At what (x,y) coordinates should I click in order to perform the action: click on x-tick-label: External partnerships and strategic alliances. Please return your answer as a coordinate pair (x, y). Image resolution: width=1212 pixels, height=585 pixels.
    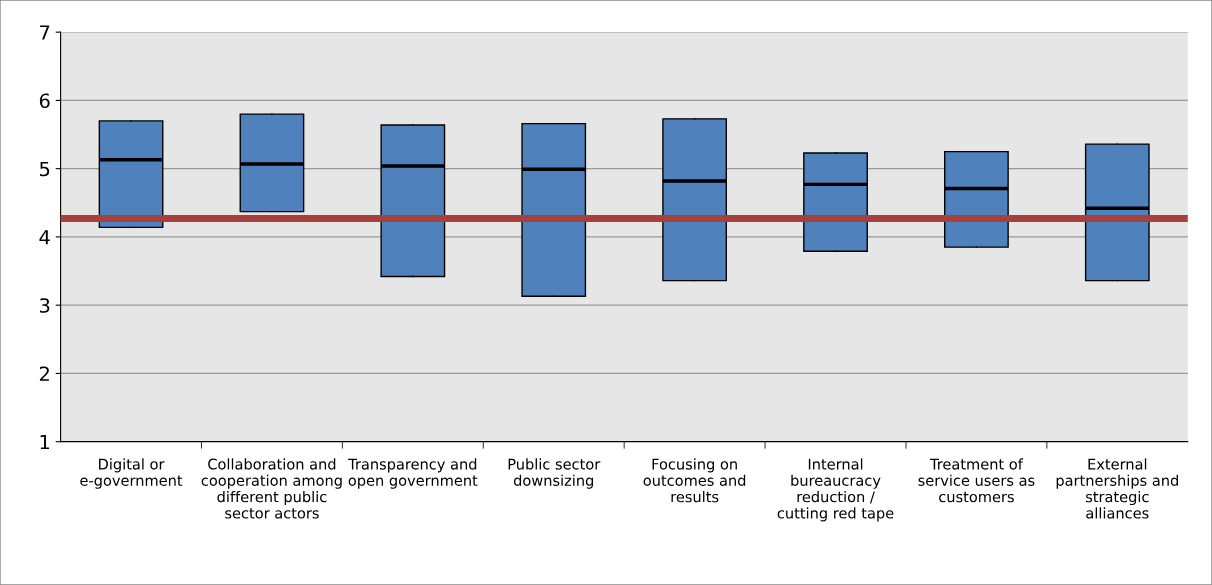
    Looking at the image, I should click on (1117, 488).